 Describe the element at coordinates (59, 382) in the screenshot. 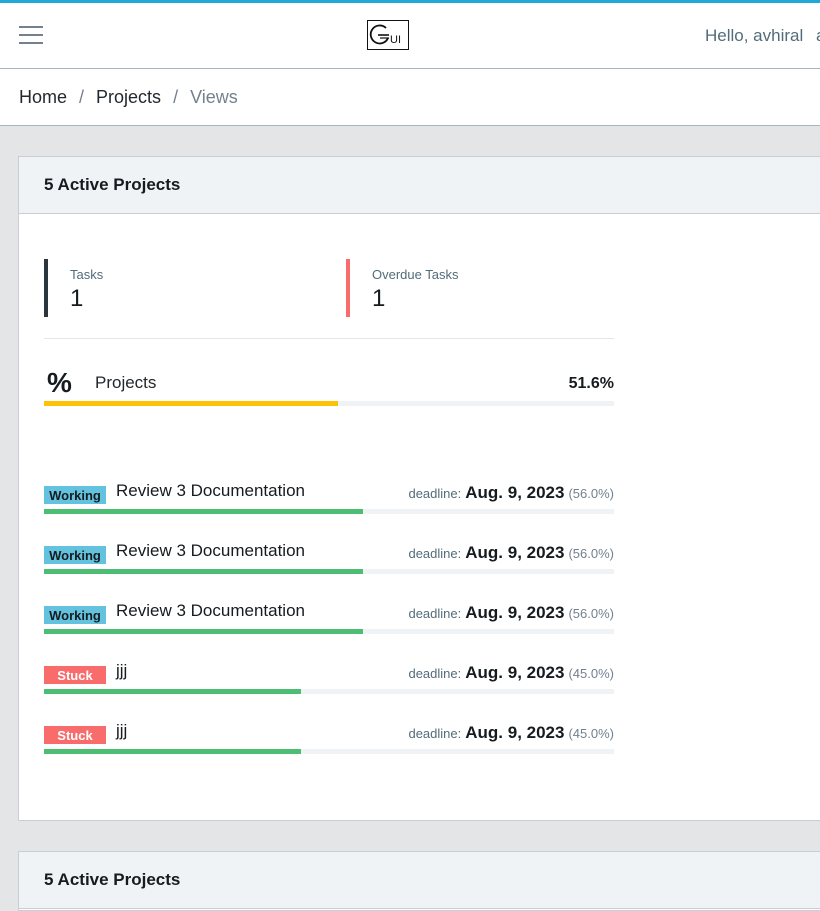

I see `percent-icon: %` at that location.